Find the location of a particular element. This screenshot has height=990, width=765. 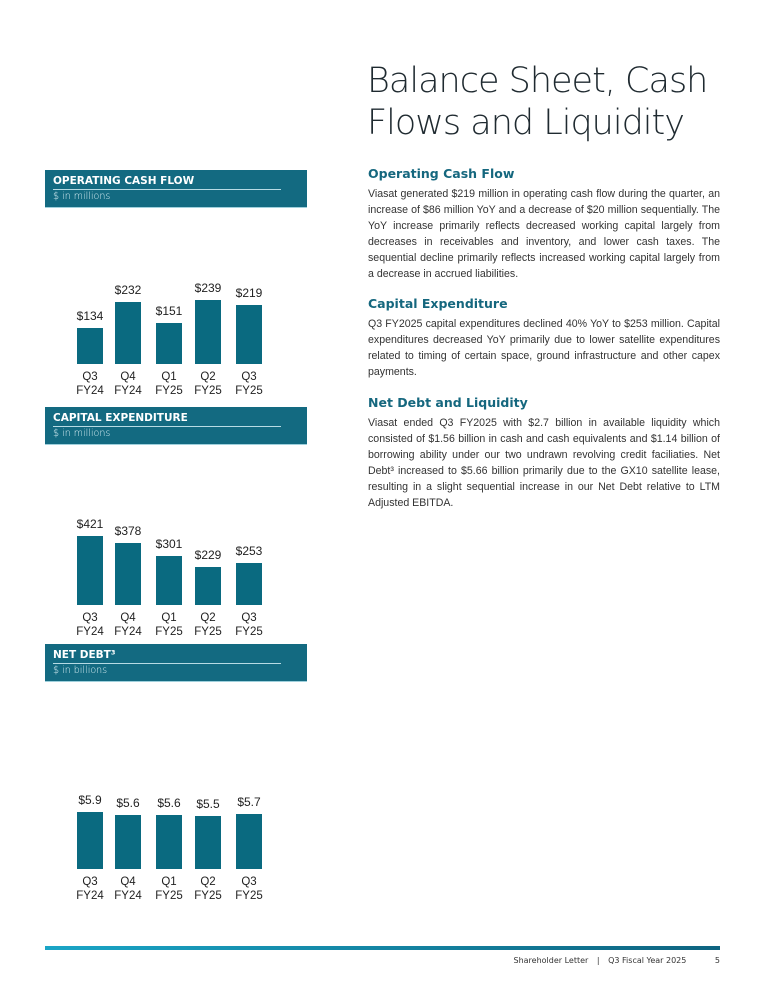

chart-header: OPERATING CASH FLOW $ in millions is located at coordinates (176, 189).